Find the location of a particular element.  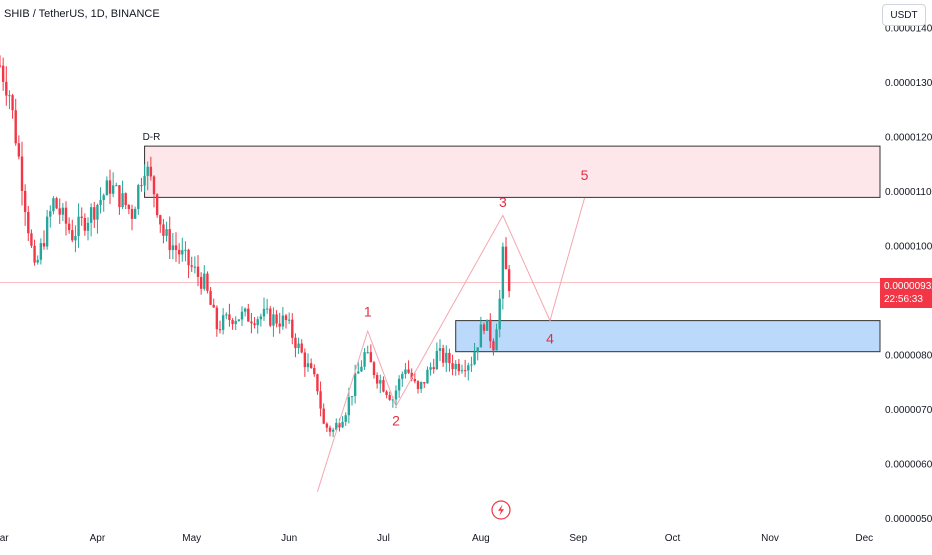

y-tick-label: 0.00001100 is located at coordinates (908, 192).